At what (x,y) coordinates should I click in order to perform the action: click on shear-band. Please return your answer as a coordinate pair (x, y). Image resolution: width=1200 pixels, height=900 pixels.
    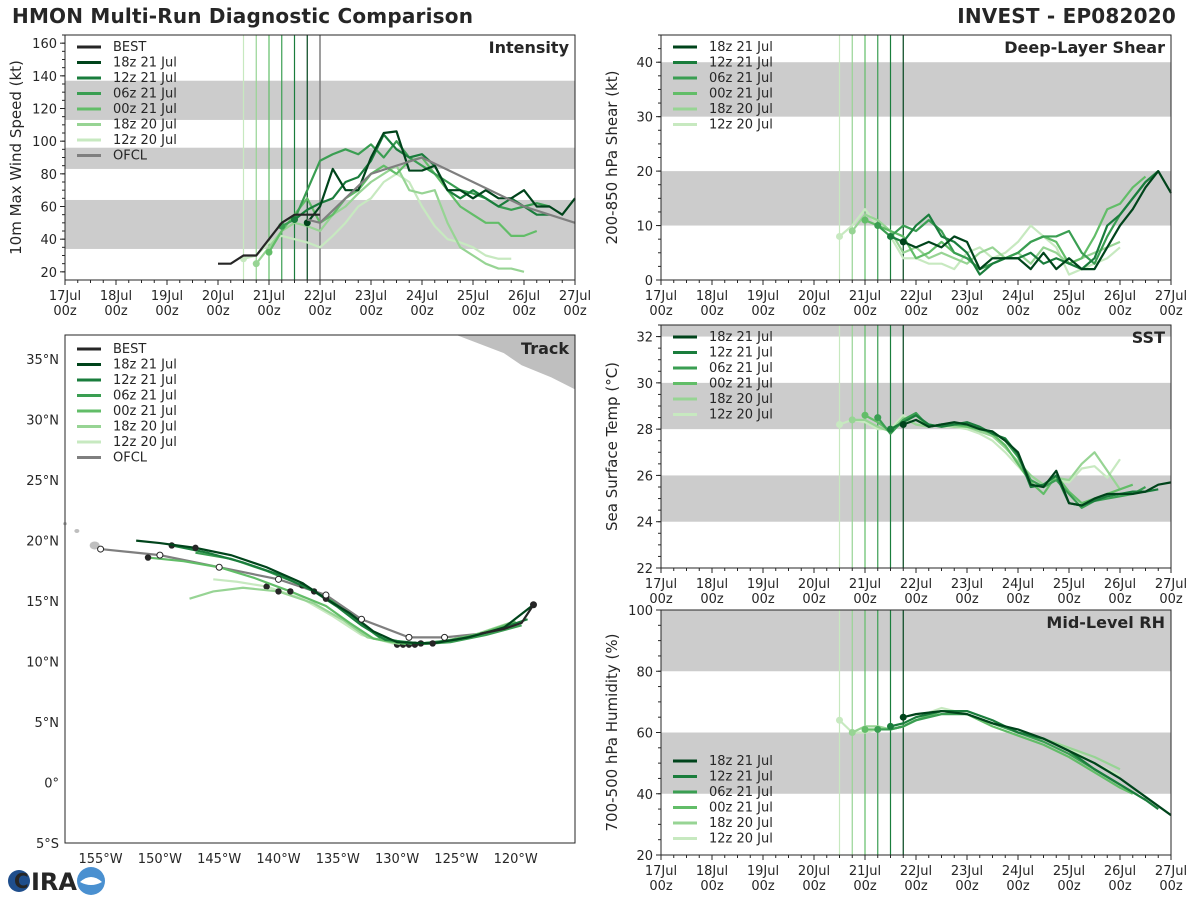
    Looking at the image, I should click on (916, 198).